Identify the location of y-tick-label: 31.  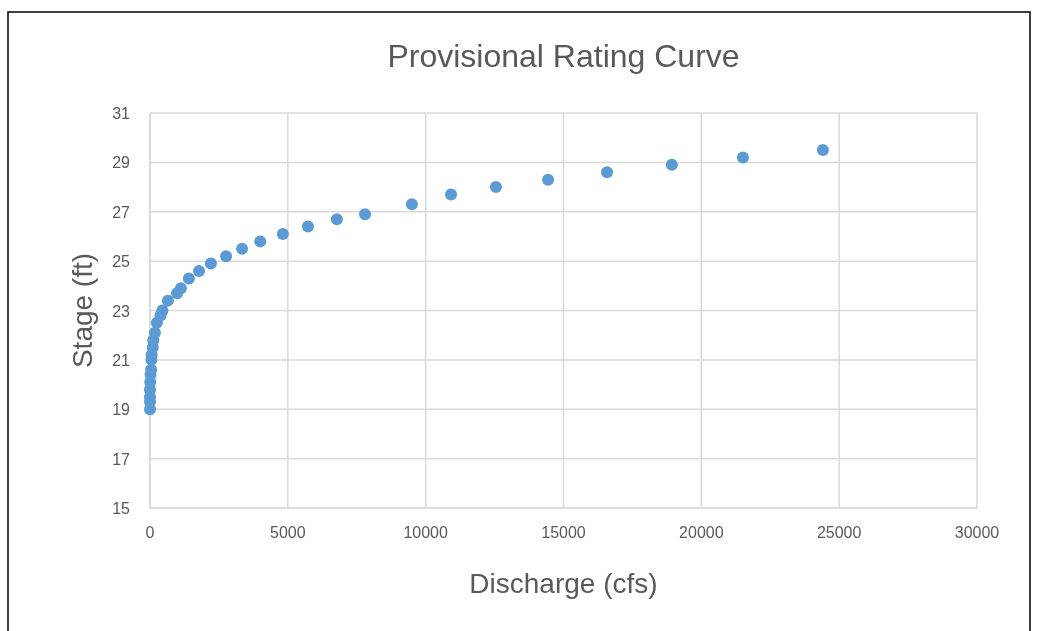
(121, 113).